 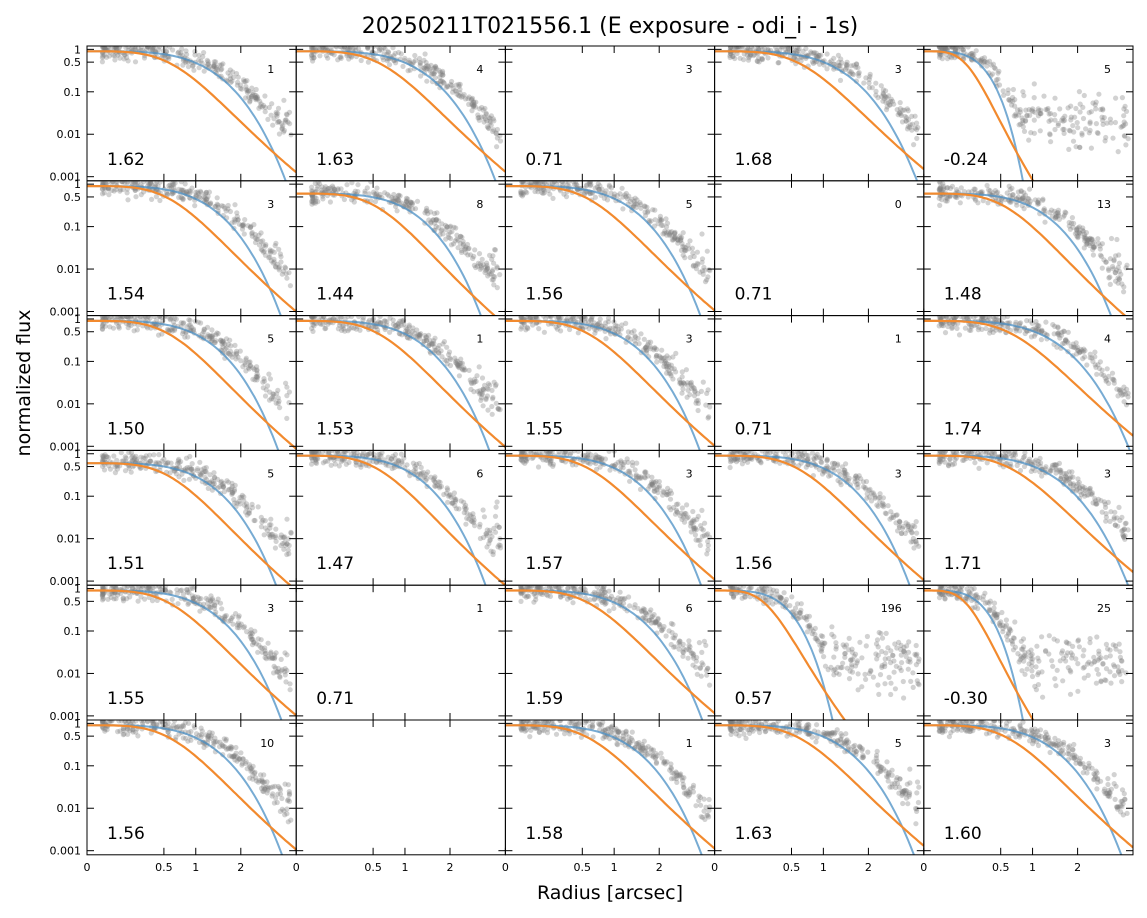 I want to click on panel-fwhm-label: 1.47, so click(x=335, y=564).